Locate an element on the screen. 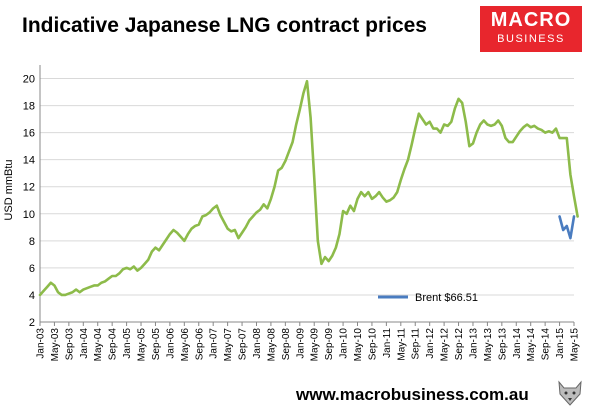 This screenshot has width=591, height=407. x-tick-label: May-05 is located at coordinates (142, 345).